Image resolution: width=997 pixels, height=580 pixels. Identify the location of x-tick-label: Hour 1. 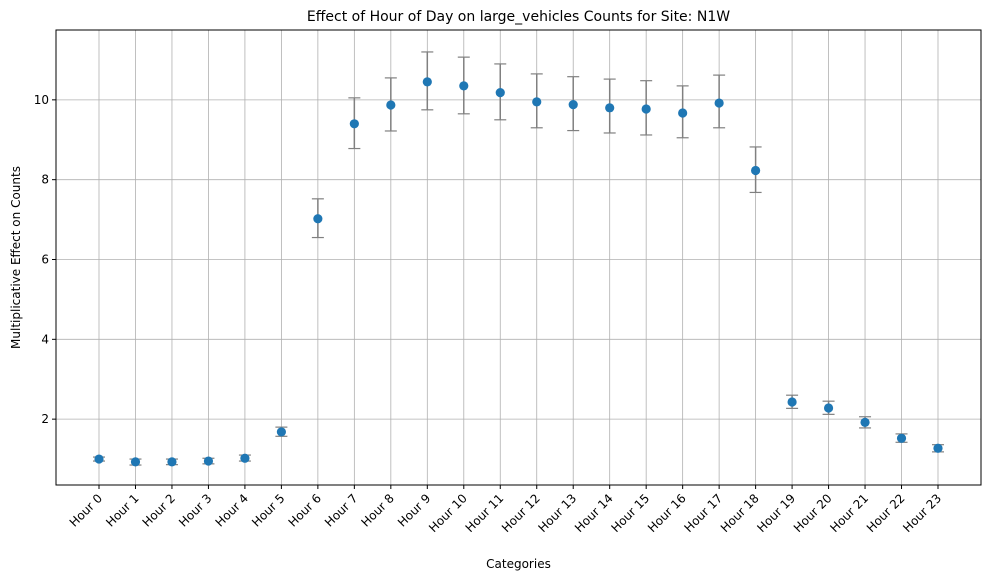
(122, 510).